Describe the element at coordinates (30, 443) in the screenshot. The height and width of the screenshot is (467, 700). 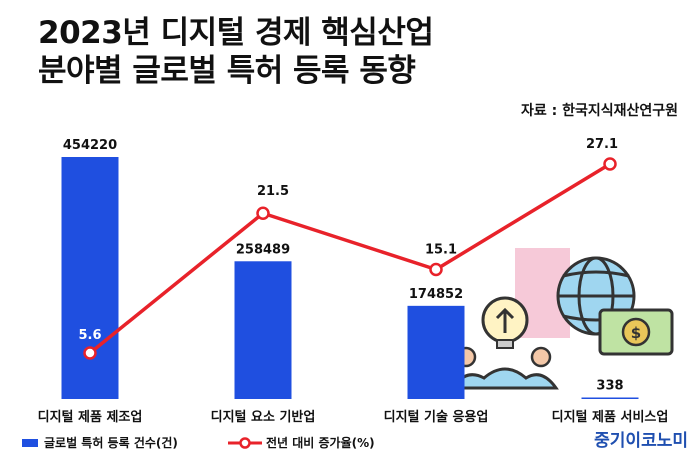
I see `legend-bar-swatch` at that location.